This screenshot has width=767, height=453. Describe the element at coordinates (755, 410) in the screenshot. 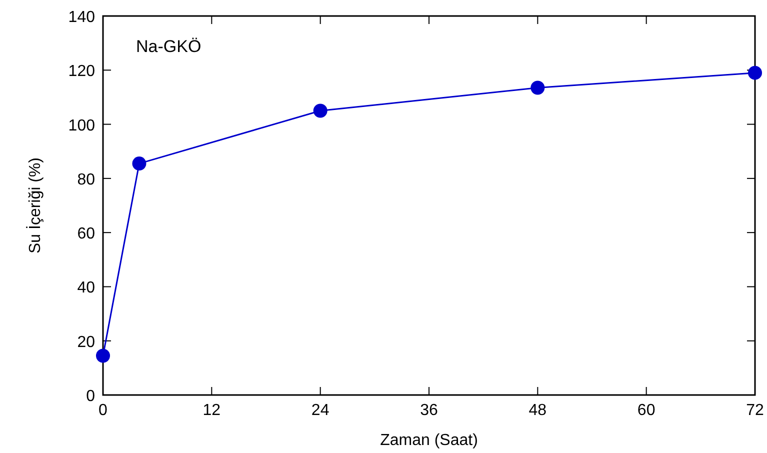

I see `x-tick-label: 72` at that location.